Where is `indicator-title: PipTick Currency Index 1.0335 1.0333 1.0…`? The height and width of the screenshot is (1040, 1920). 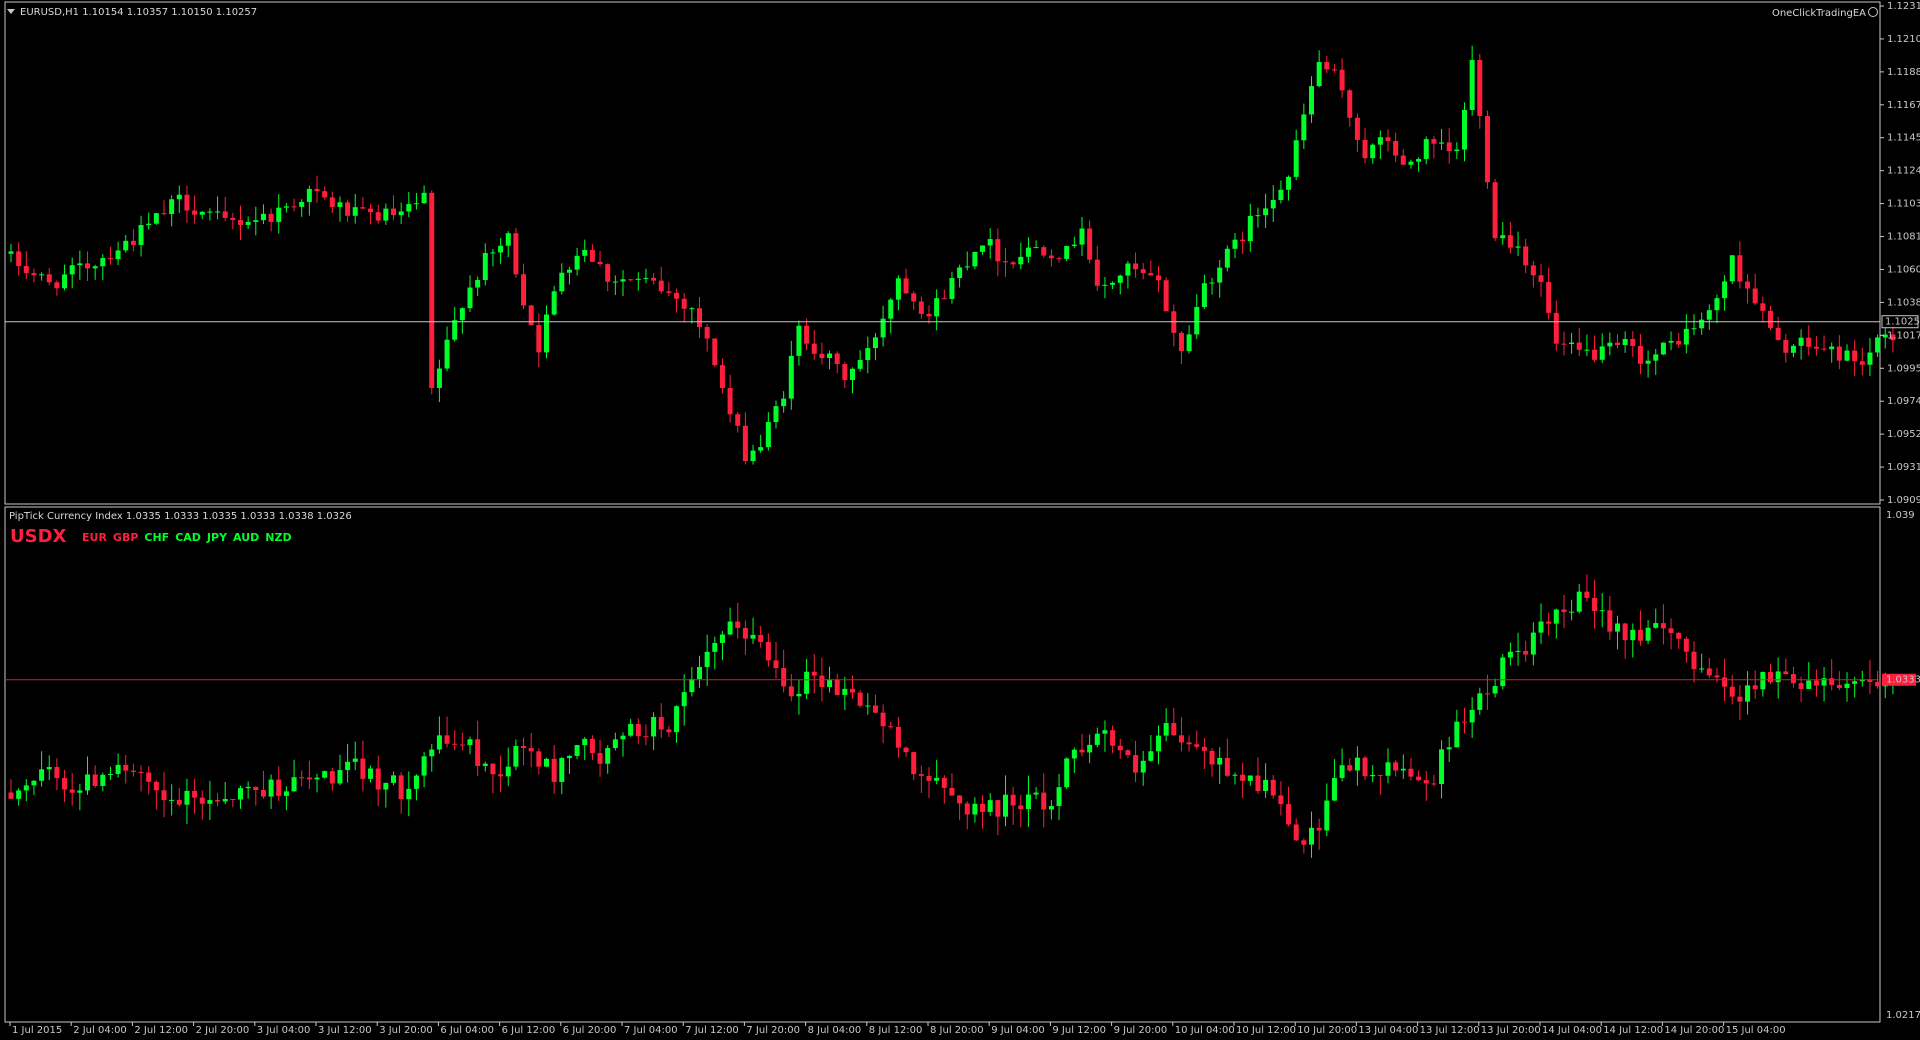 indicator-title: PipTick Currency Index 1.0335 1.0333 1.0… is located at coordinates (180, 516).